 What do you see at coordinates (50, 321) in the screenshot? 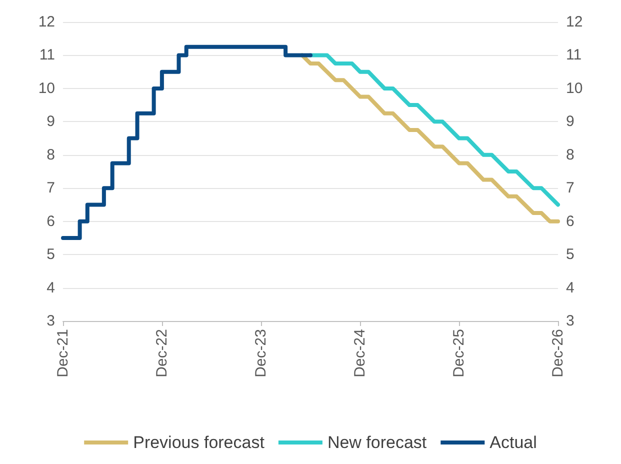
I see `y-tick-label: 3` at bounding box center [50, 321].